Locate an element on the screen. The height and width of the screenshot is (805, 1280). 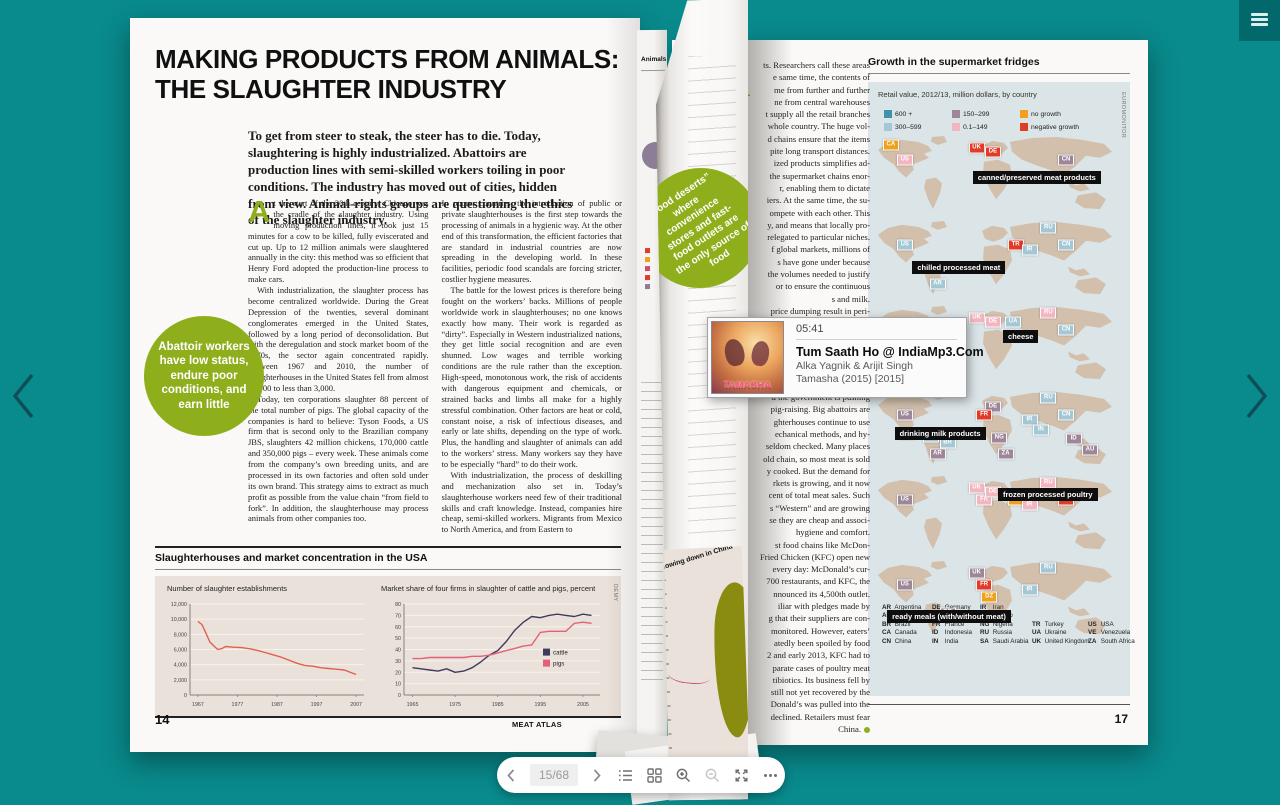
svg-text: 2,000 is located at coordinates (180, 681).